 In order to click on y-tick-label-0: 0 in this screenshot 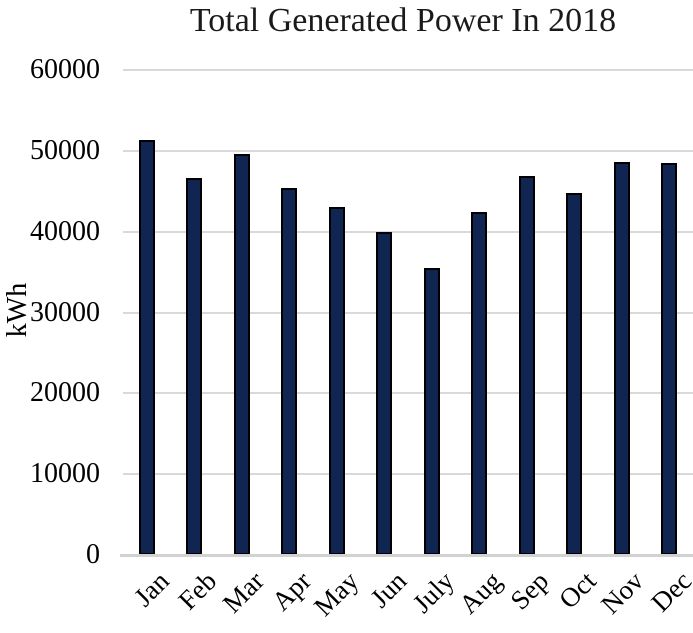, I will do `click(93, 554)`.